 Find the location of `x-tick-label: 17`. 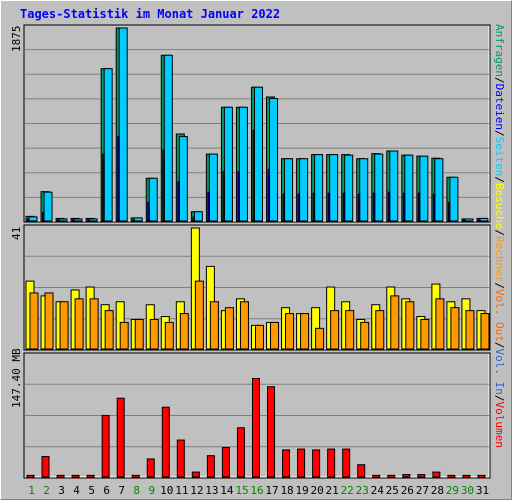

x-tick-label: 17 is located at coordinates (271, 490).